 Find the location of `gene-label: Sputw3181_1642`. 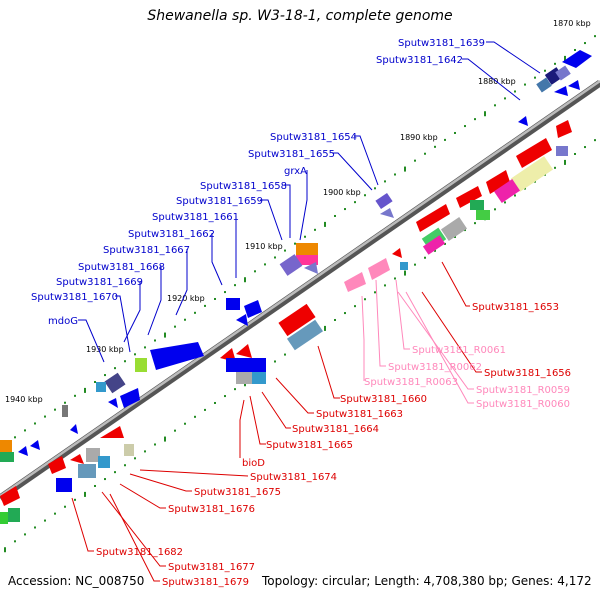

gene-label: Sputw3181_1642 is located at coordinates (419, 60).